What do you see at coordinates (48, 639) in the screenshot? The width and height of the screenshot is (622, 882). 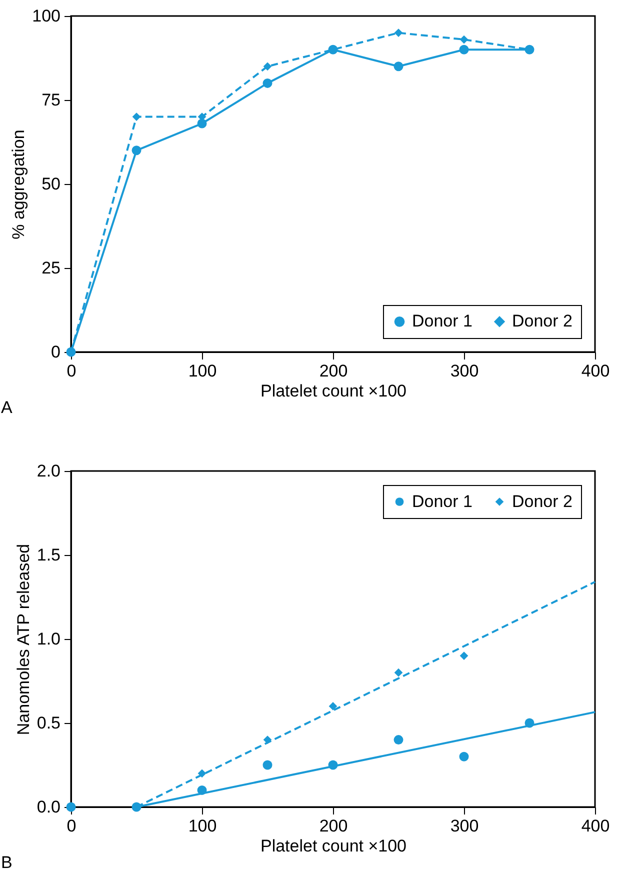 I see `y-tick-label: 1.0` at bounding box center [48, 639].